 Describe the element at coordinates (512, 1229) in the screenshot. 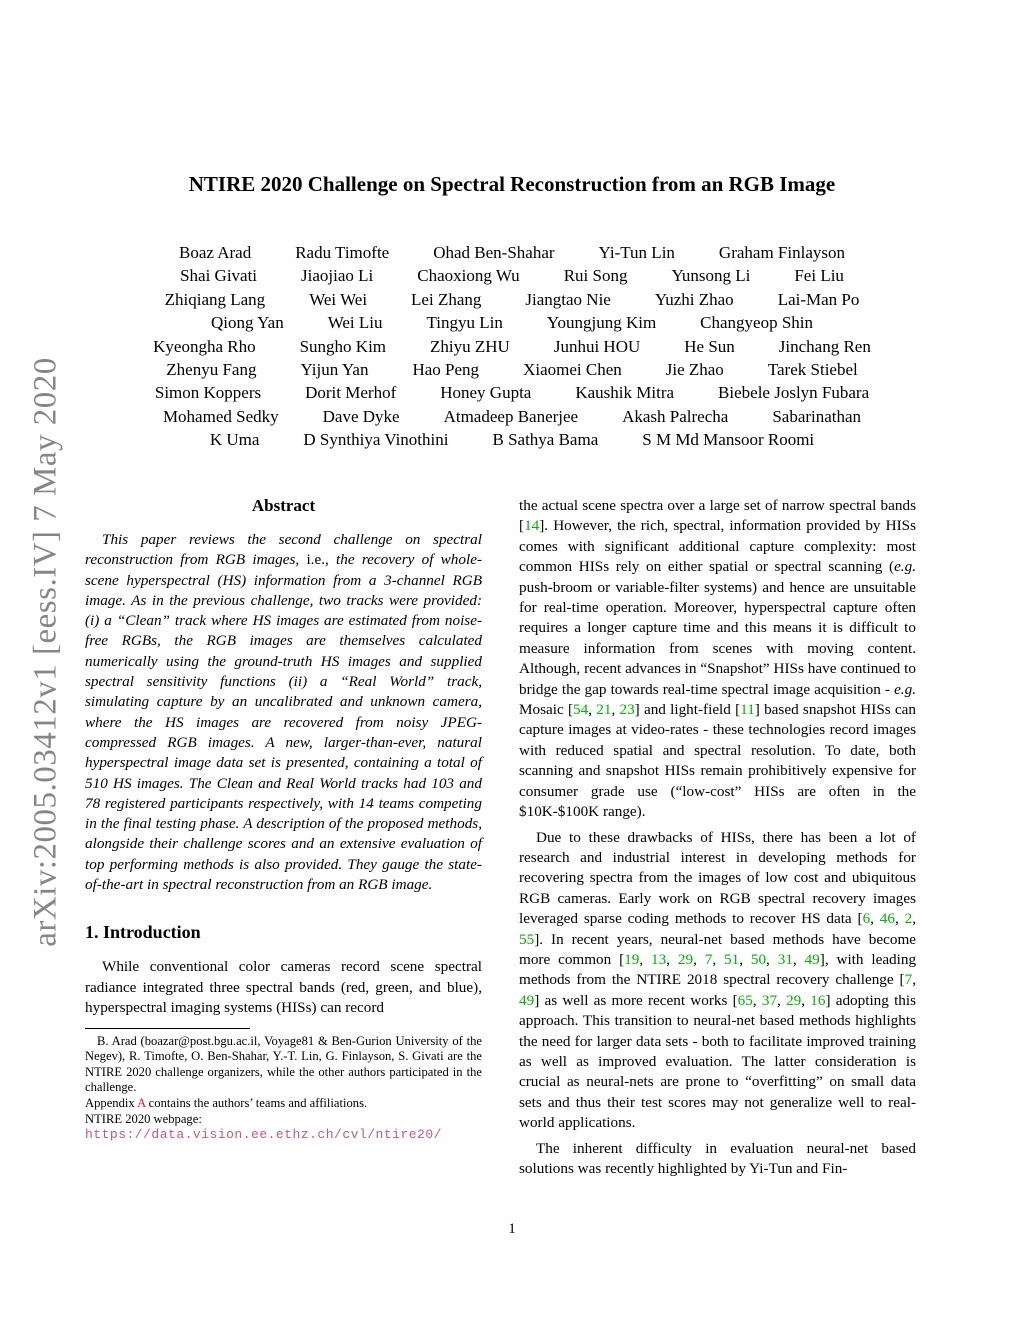

I see `page-number: 1` at that location.